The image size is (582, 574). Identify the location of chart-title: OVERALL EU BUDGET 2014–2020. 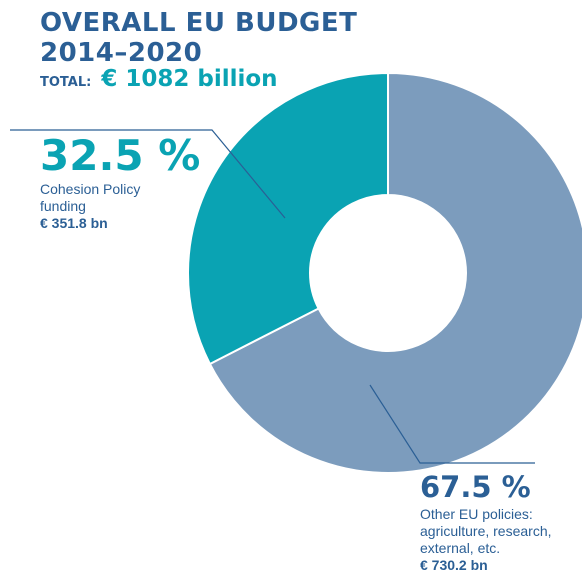
(198, 38).